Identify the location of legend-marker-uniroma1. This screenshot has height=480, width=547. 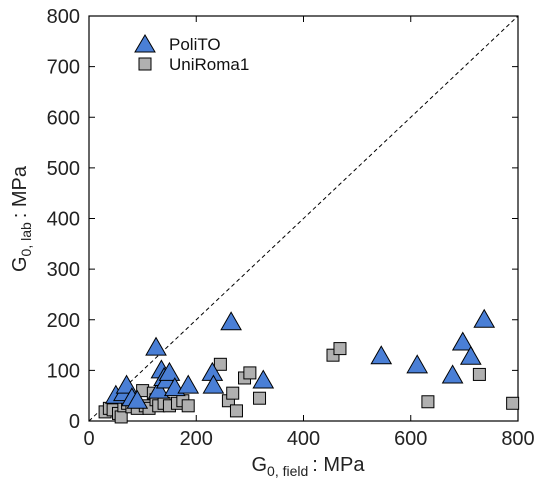
(145, 64).